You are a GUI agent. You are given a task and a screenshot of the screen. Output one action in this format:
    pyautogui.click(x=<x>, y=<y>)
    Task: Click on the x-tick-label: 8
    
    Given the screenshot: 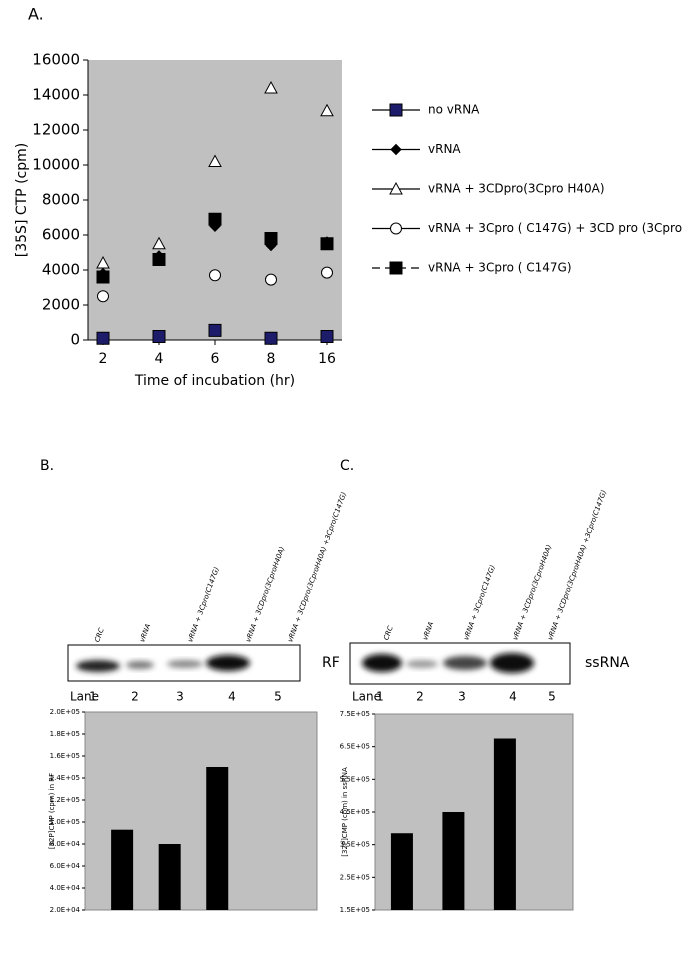 What is the action you would take?
    pyautogui.click(x=271, y=359)
    